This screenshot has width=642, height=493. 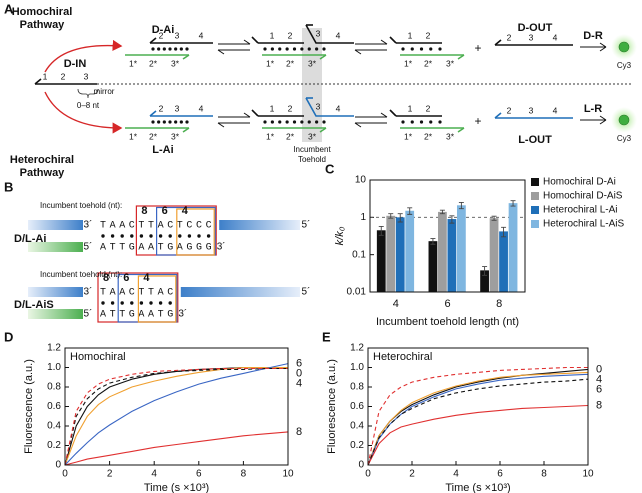 What do you see at coordinates (412, 474) in the screenshot?
I see `x-tick-label: 2` at bounding box center [412, 474].